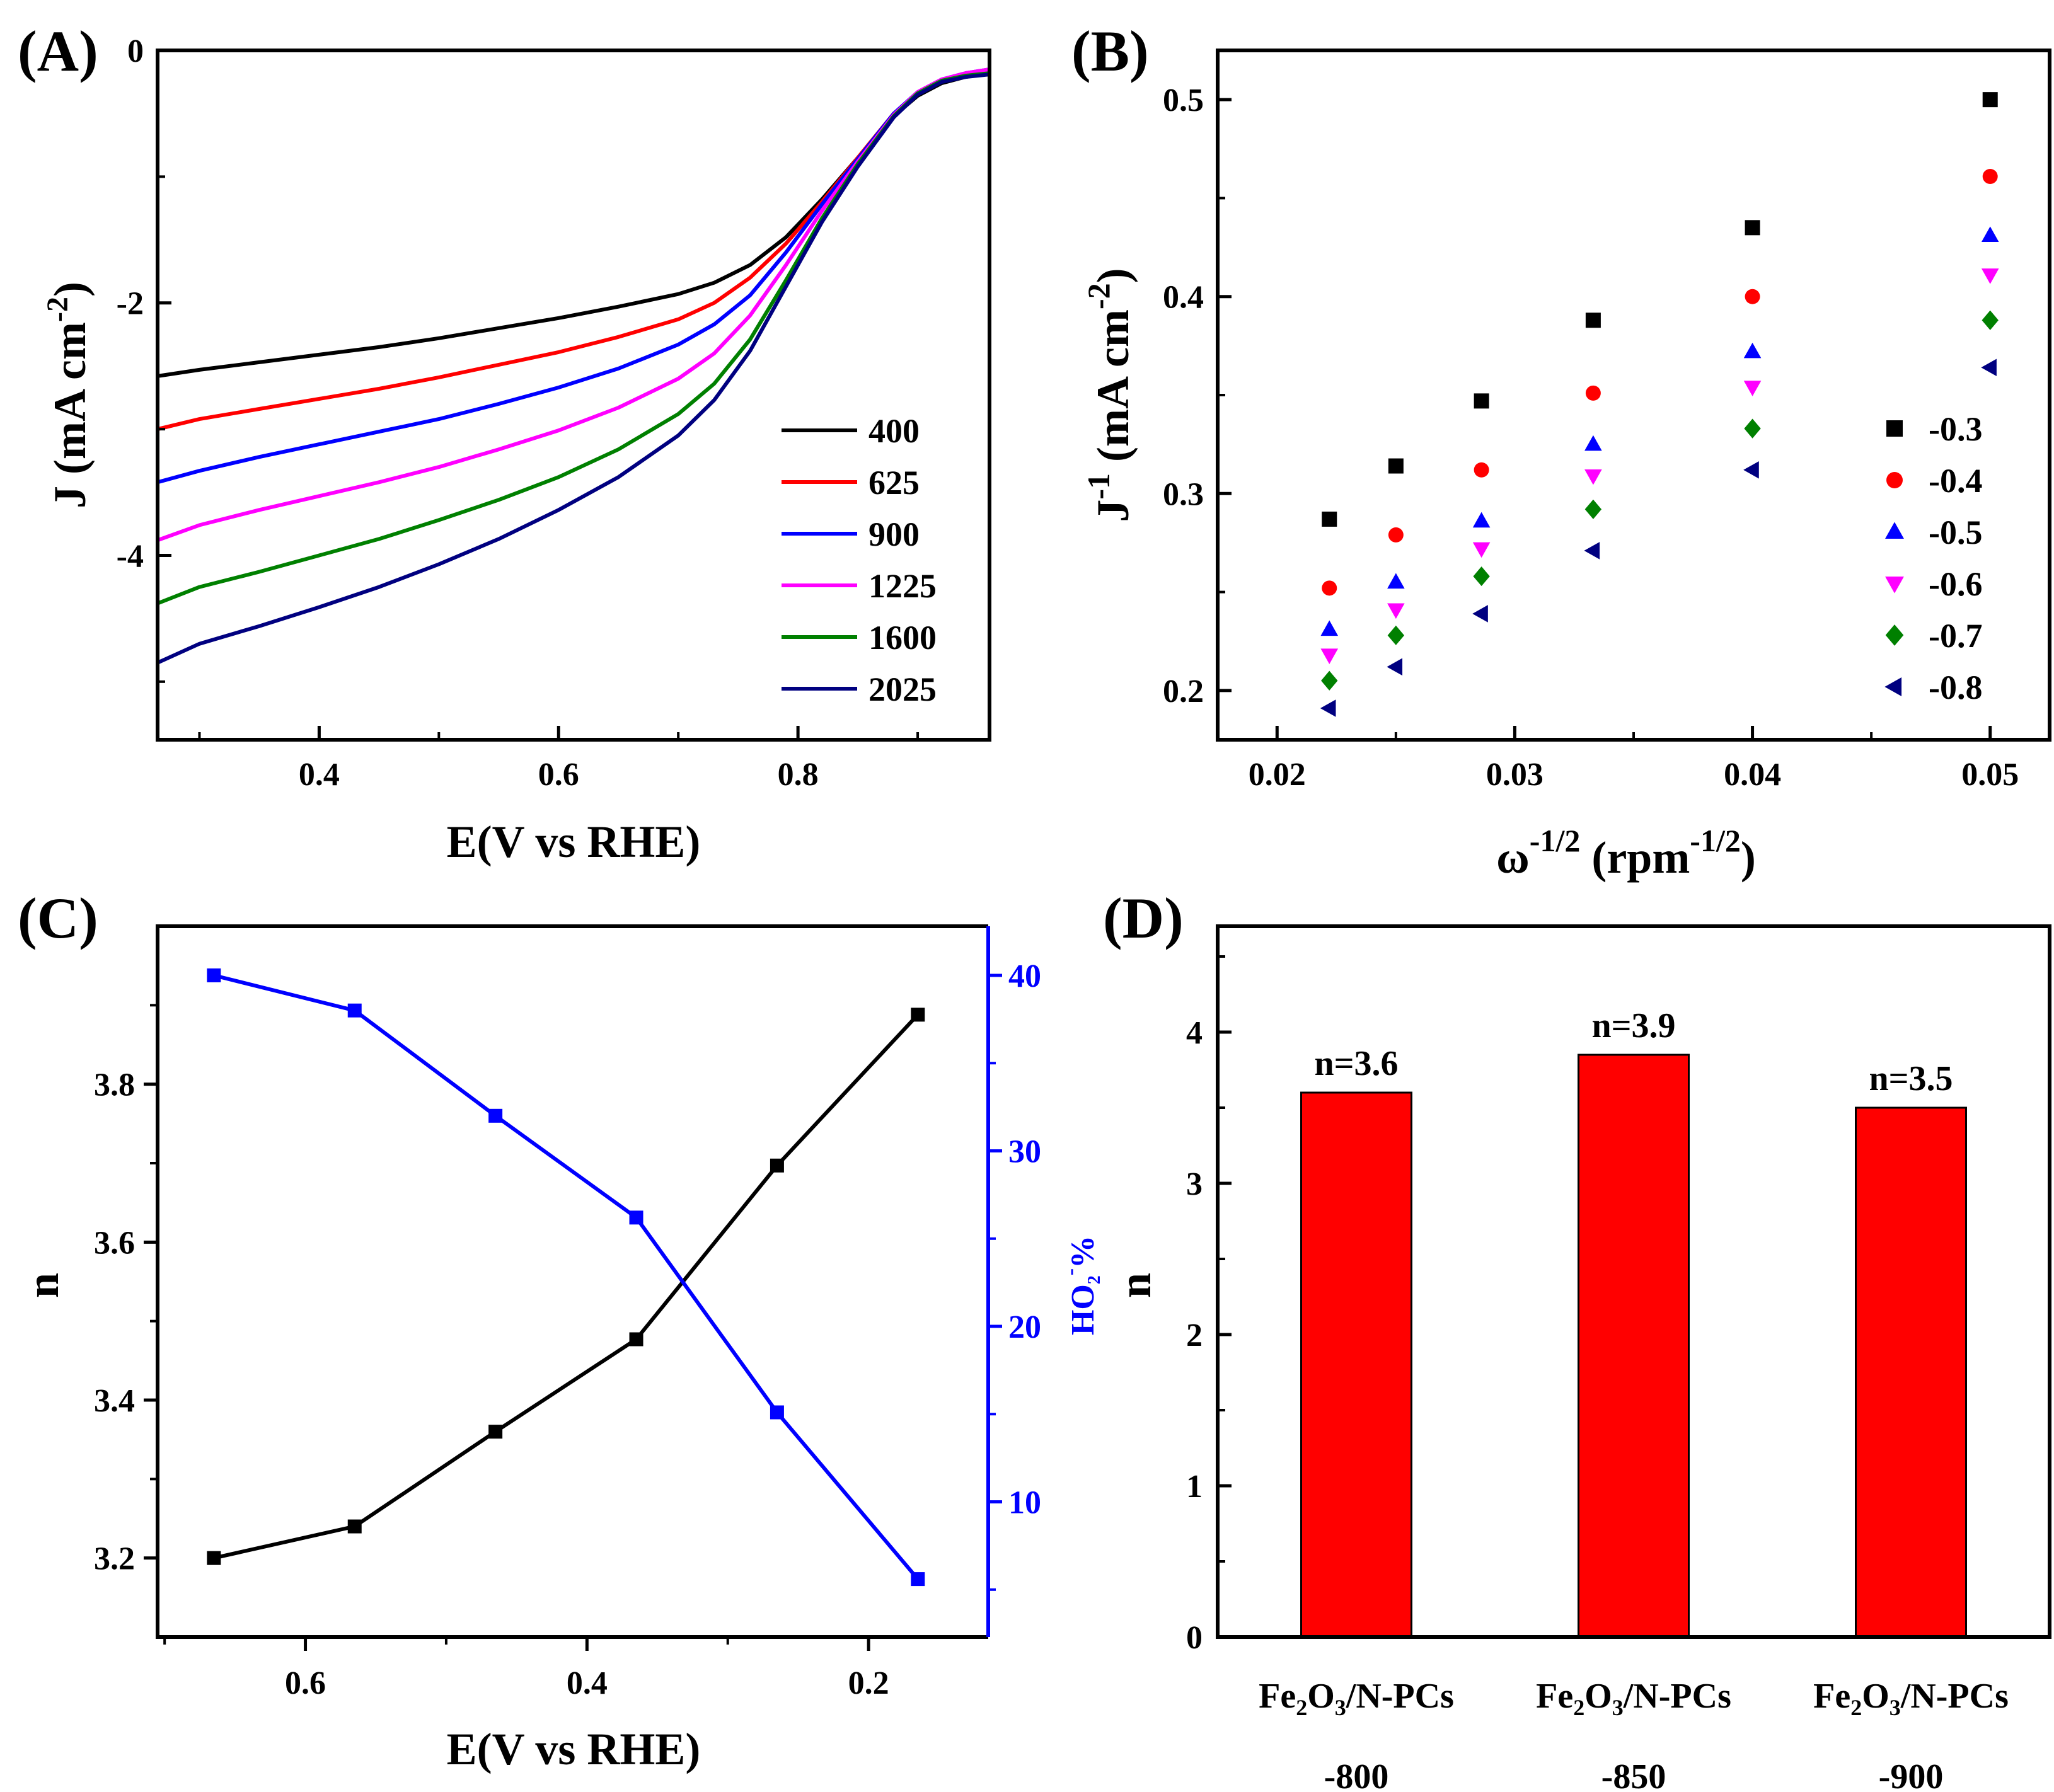  Describe the element at coordinates (1194, 1638) in the screenshot. I see `panel-d-y-tick-label: 0` at that location.